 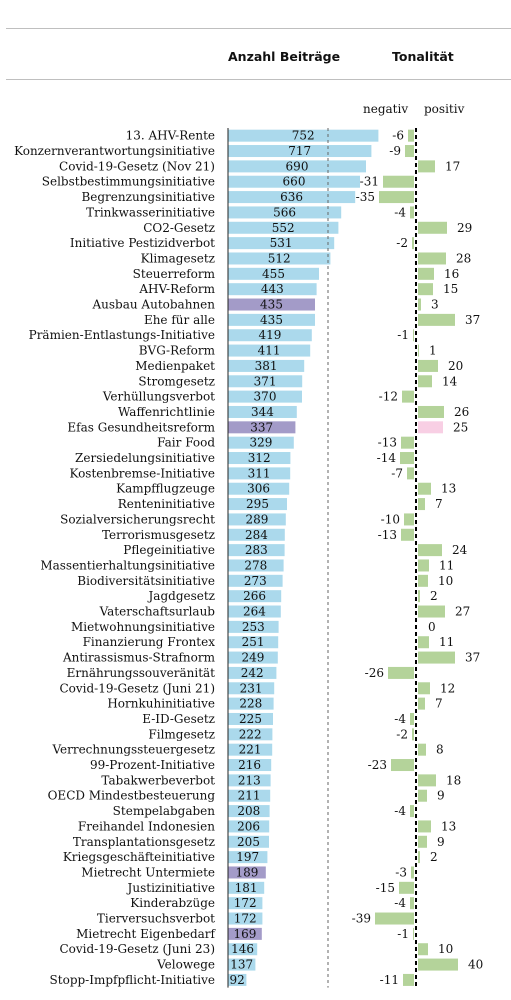 I want to click on count-value-label: 371, so click(x=265, y=381).